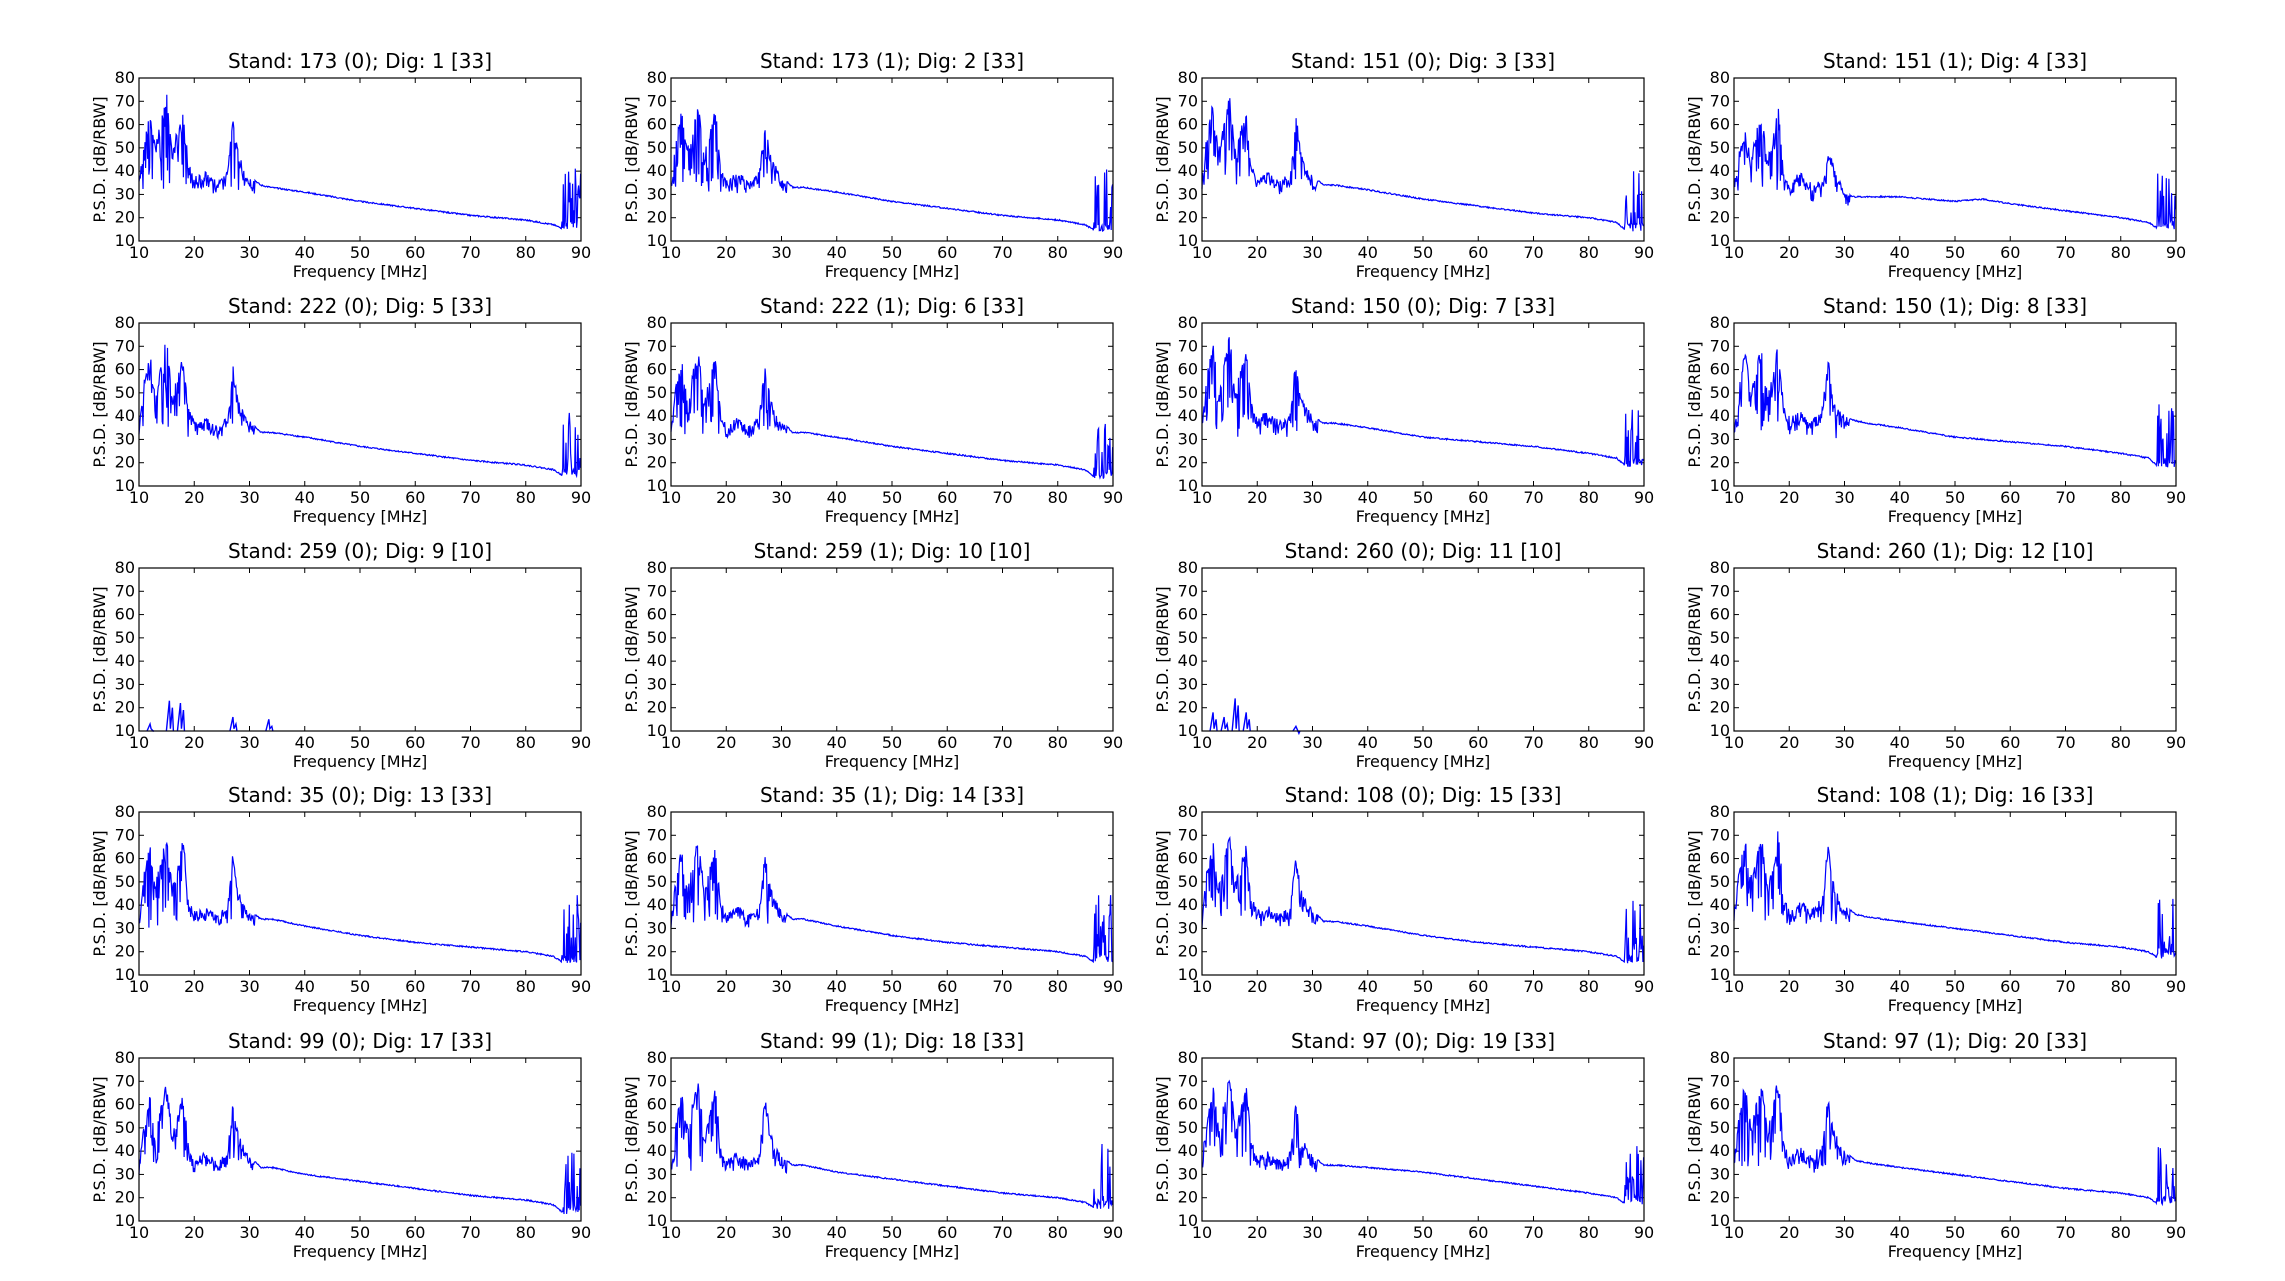 The width and height of the screenshot is (2285, 1281). Describe the element at coordinates (1423, 1041) in the screenshot. I see `subplot-title: Stand: 97 (0); Dig: 19 [33]` at that location.